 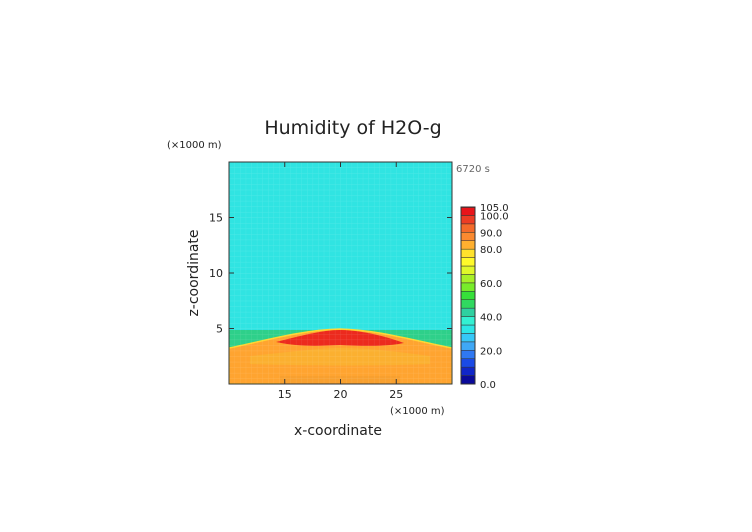 I want to click on colorbar, so click(x=468, y=295).